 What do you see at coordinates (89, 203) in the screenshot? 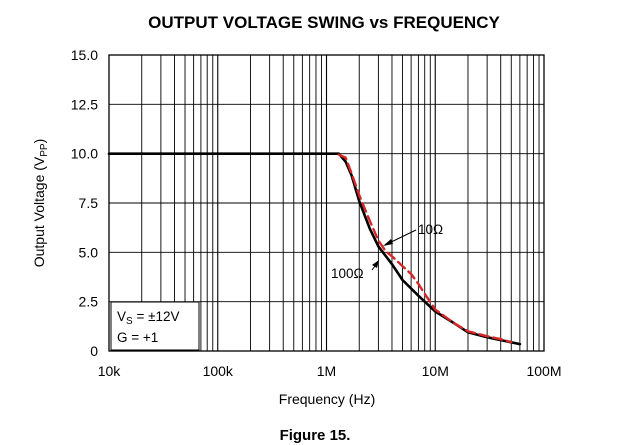
I see `y-tick-label: 7.5` at bounding box center [89, 203].